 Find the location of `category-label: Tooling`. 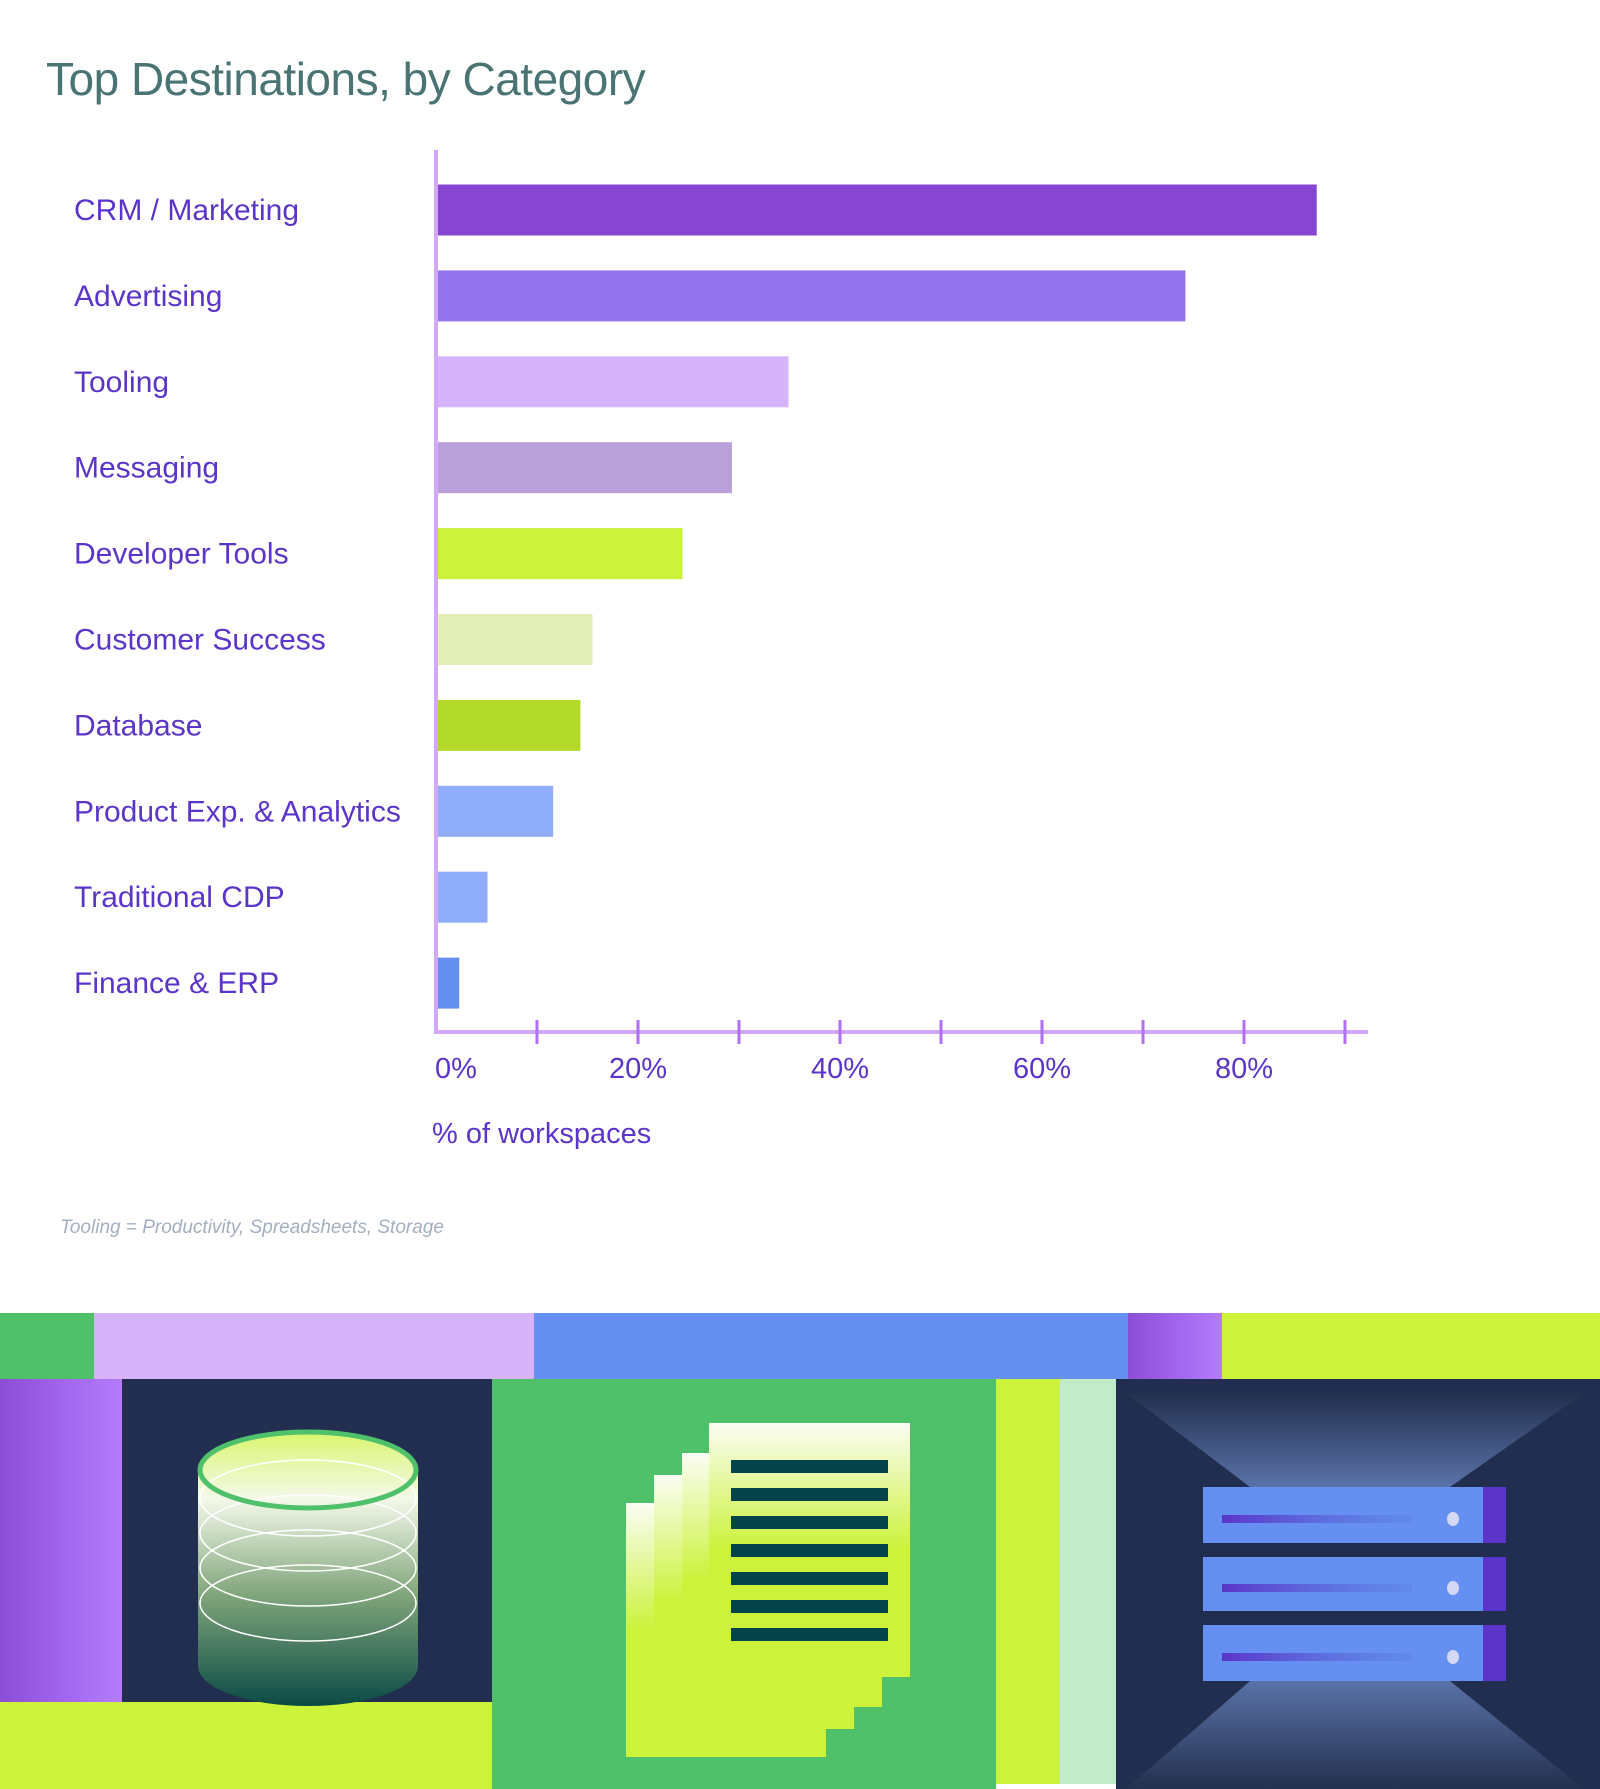

category-label: Tooling is located at coordinates (121, 382).